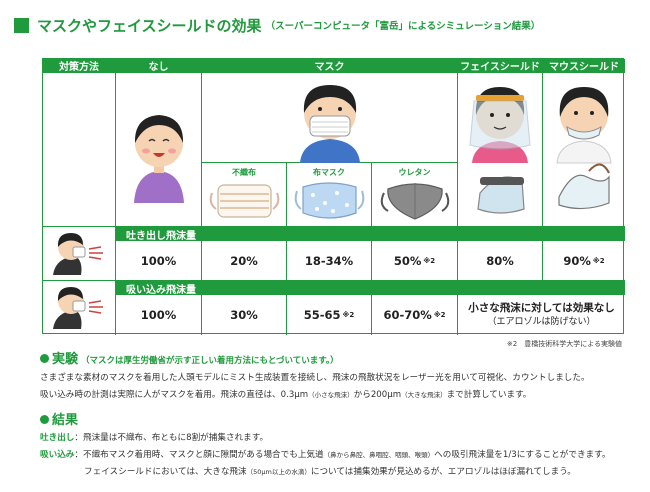  I want to click on boy-with-mask-illustration, so click(330, 124).